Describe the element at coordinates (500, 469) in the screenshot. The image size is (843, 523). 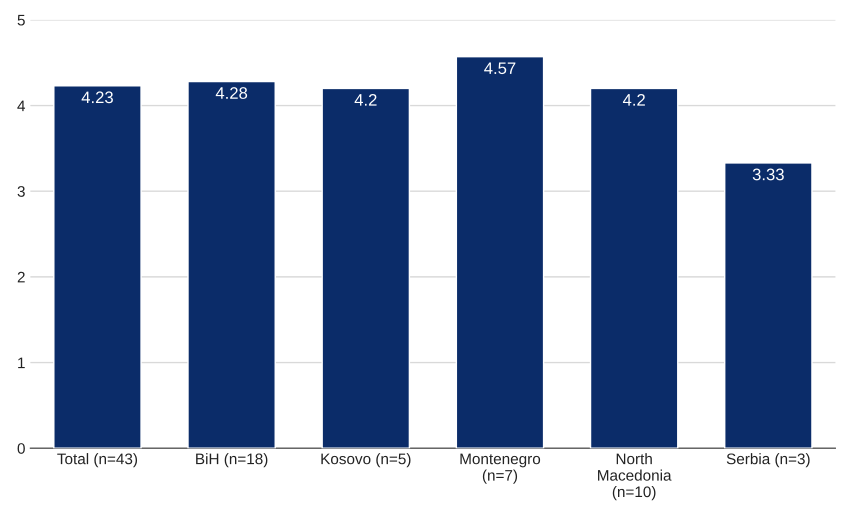
I see `x-tick-label: Montenegro (n=7)` at that location.